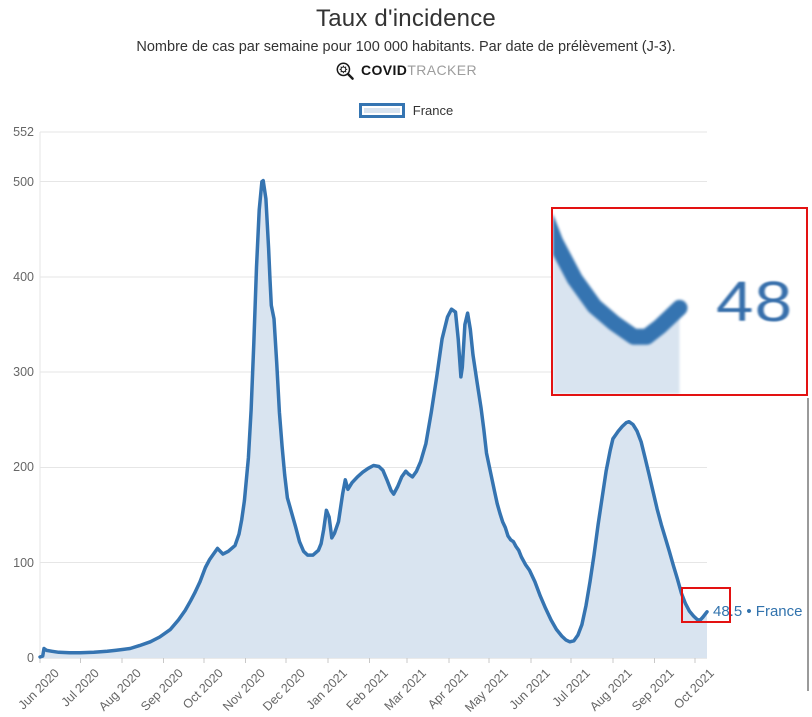 This screenshot has width=812, height=717. Describe the element at coordinates (406, 110) in the screenshot. I see `legend: France` at that location.